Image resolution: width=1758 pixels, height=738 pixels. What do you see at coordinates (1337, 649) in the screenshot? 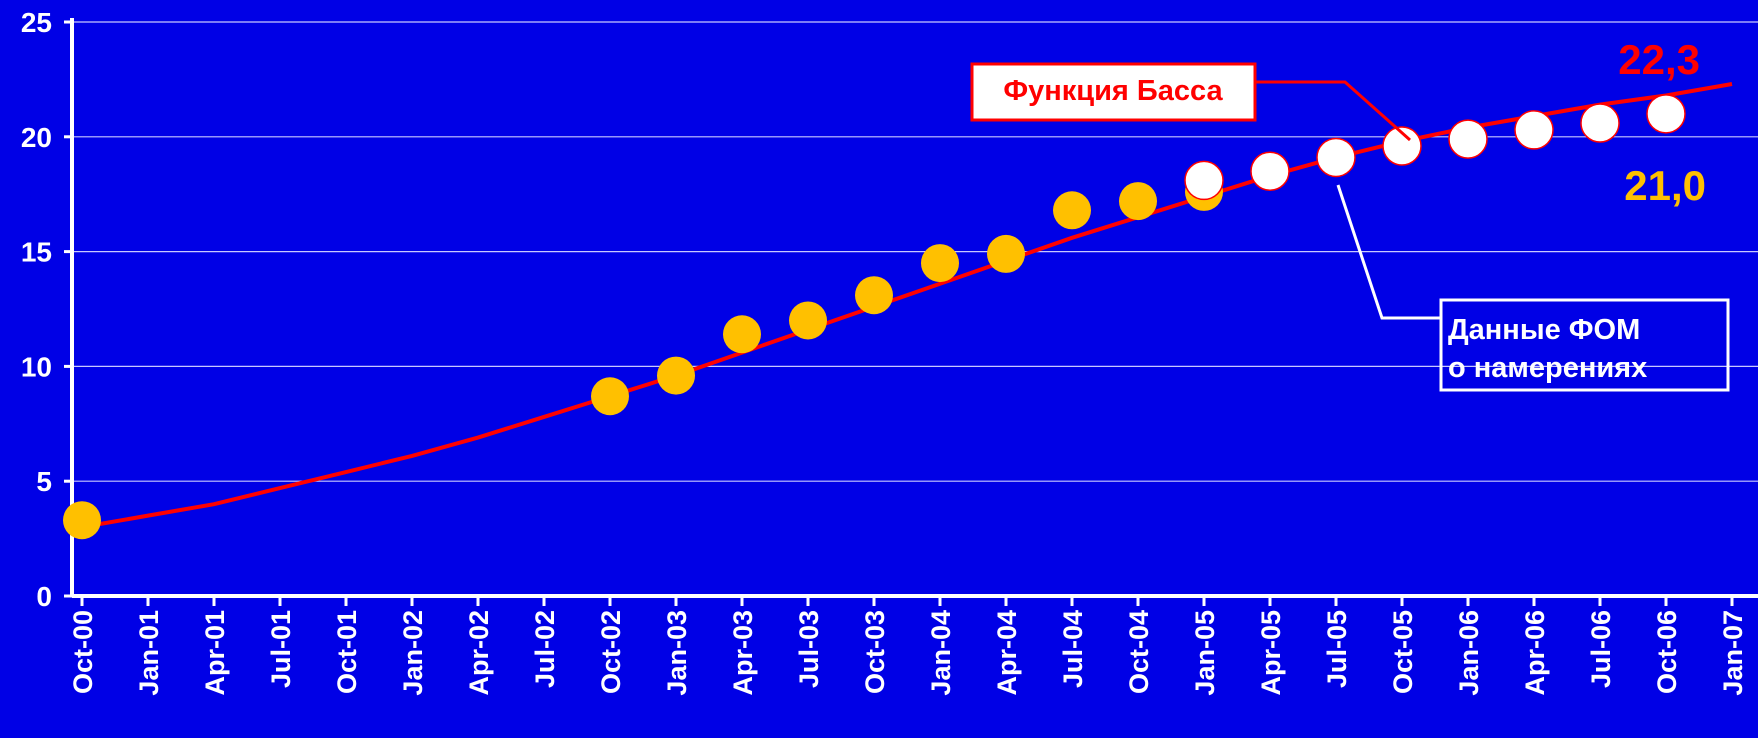
I see `x-tick-label: Jul-05` at bounding box center [1337, 649].